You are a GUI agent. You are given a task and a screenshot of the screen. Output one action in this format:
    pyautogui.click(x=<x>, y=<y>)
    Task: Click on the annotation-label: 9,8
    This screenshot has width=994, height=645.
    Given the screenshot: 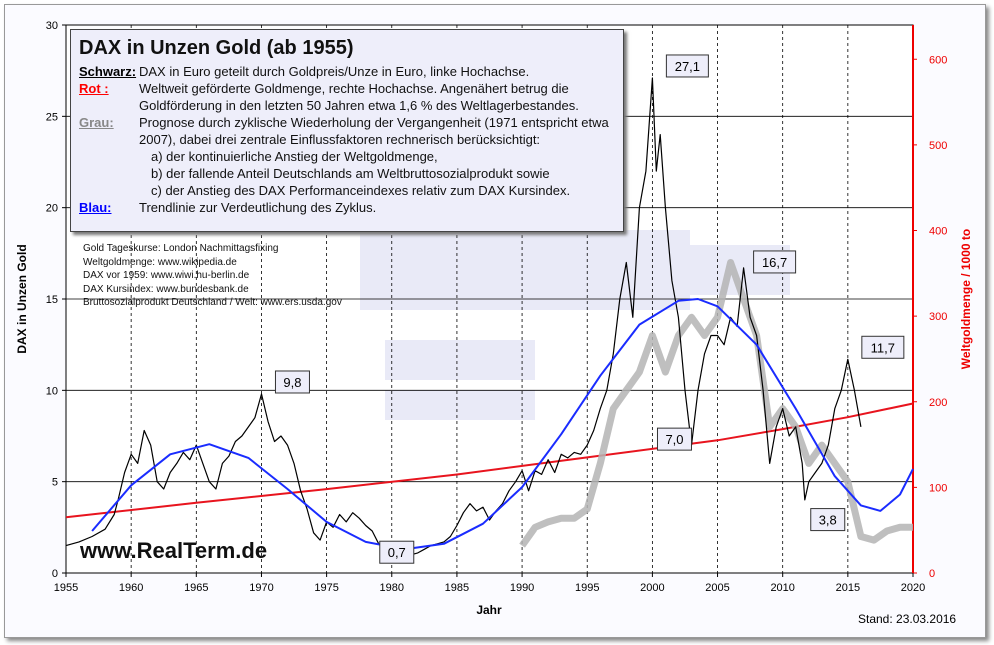 What is the action you would take?
    pyautogui.click(x=292, y=382)
    